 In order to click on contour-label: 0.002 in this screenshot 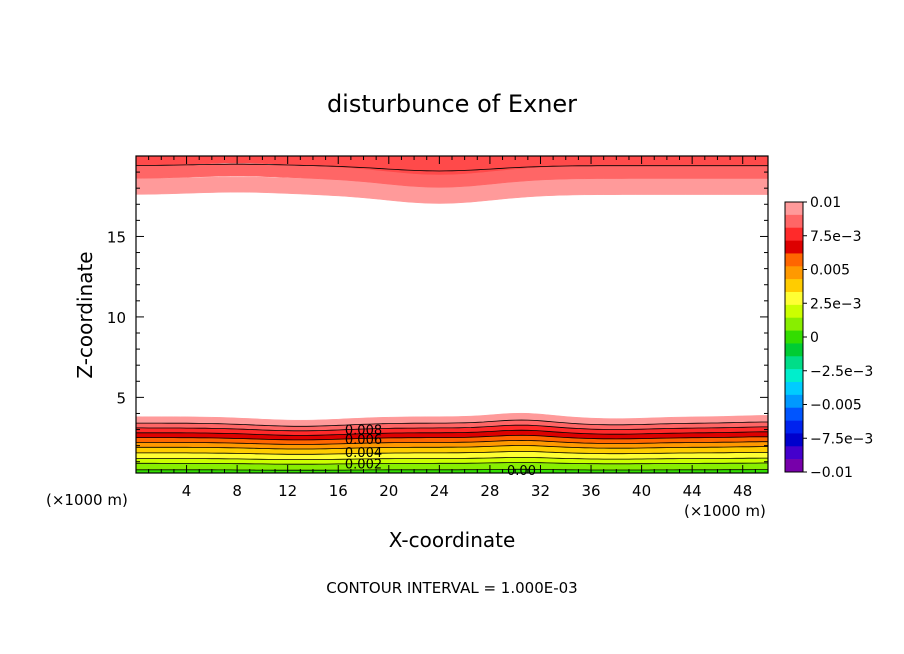, I will do `click(363, 464)`.